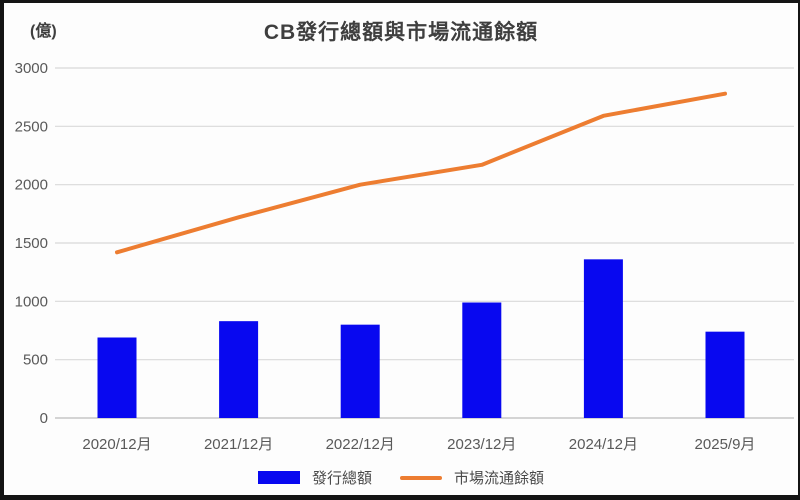  What do you see at coordinates (360, 371) in the screenshot?
I see `bar-2022/12月` at bounding box center [360, 371].